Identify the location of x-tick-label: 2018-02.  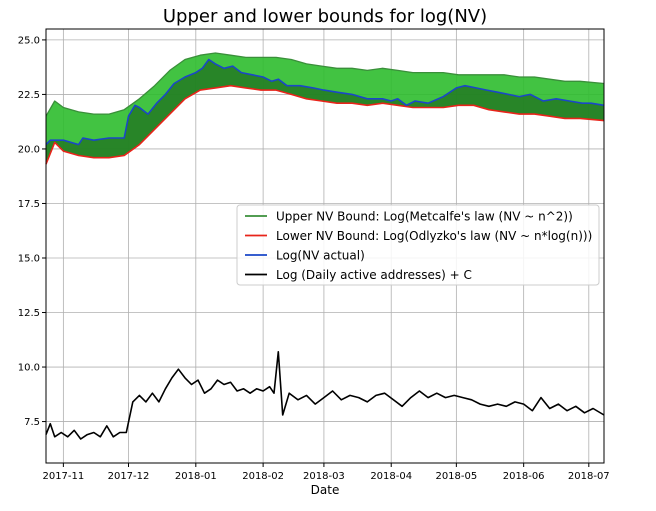
(263, 476).